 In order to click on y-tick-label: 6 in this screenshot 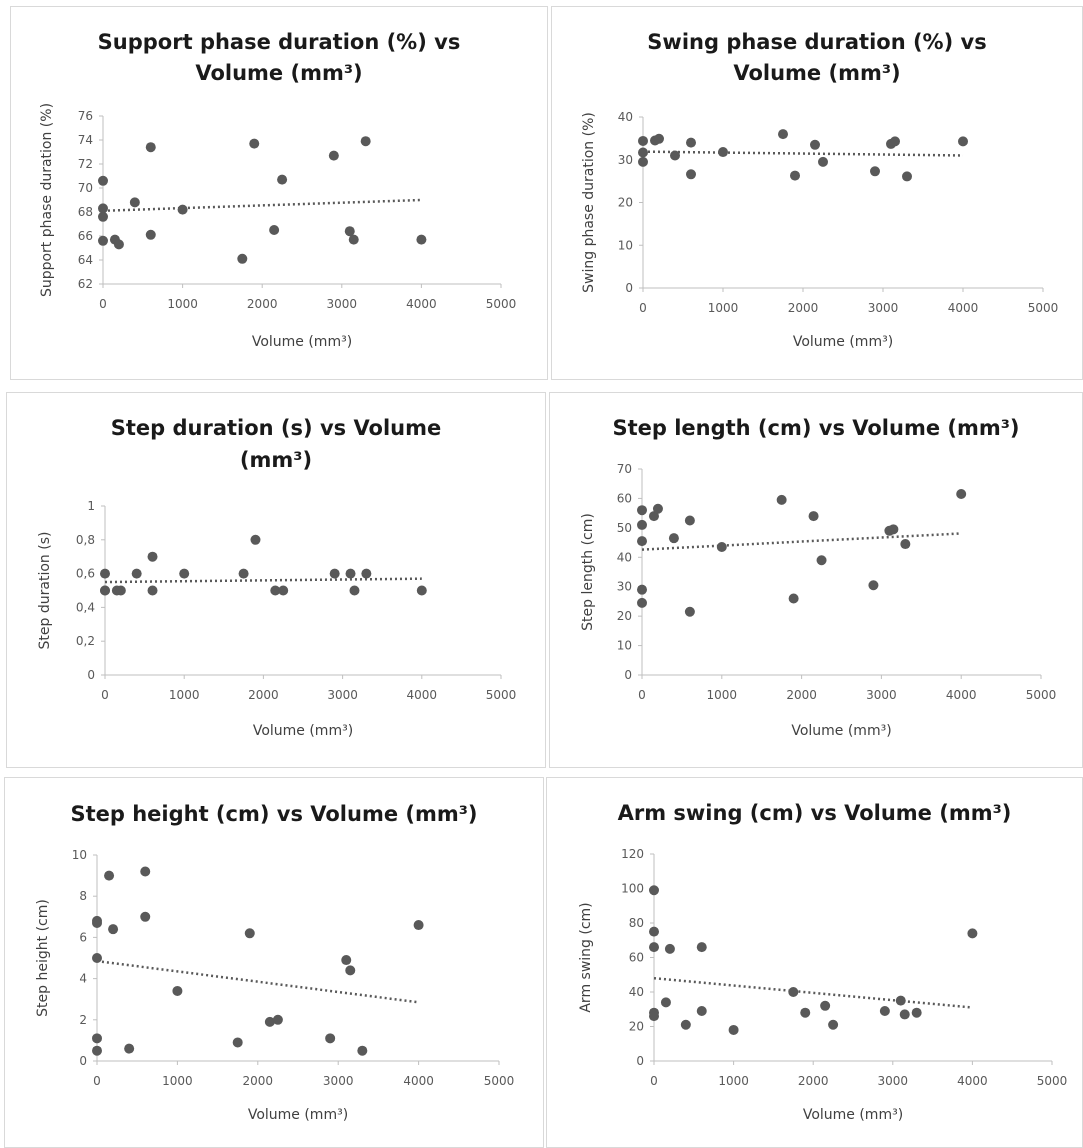, I will do `click(83, 937)`.